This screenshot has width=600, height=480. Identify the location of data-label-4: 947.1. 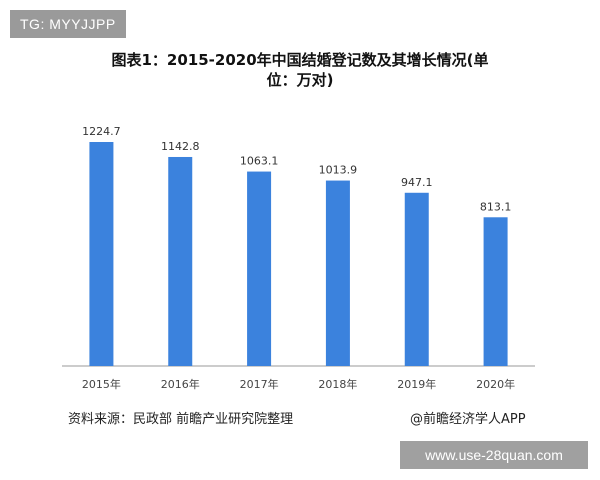
(417, 182).